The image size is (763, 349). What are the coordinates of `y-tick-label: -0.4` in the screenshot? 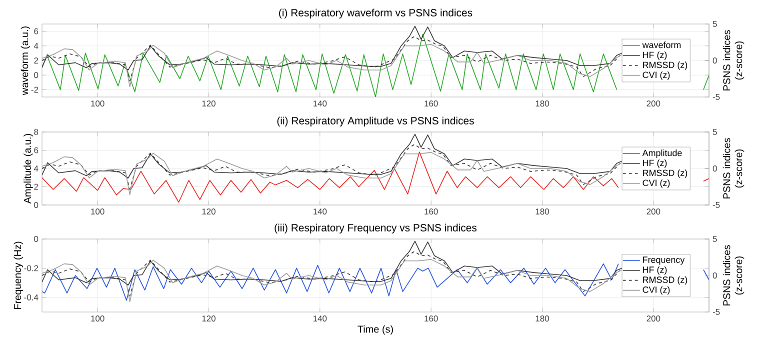 It's located at (31, 297).